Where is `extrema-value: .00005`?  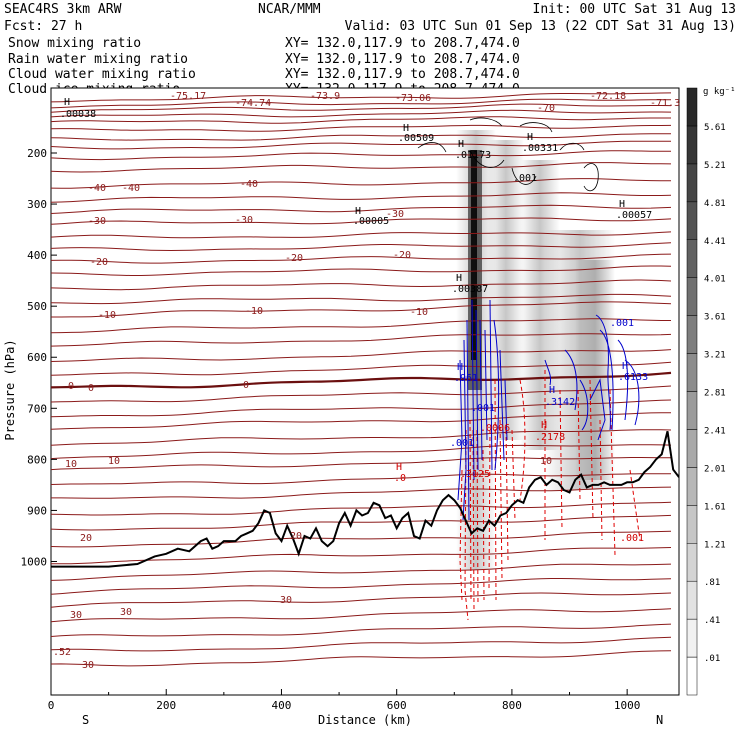
extrema-value: .00005 is located at coordinates (371, 221).